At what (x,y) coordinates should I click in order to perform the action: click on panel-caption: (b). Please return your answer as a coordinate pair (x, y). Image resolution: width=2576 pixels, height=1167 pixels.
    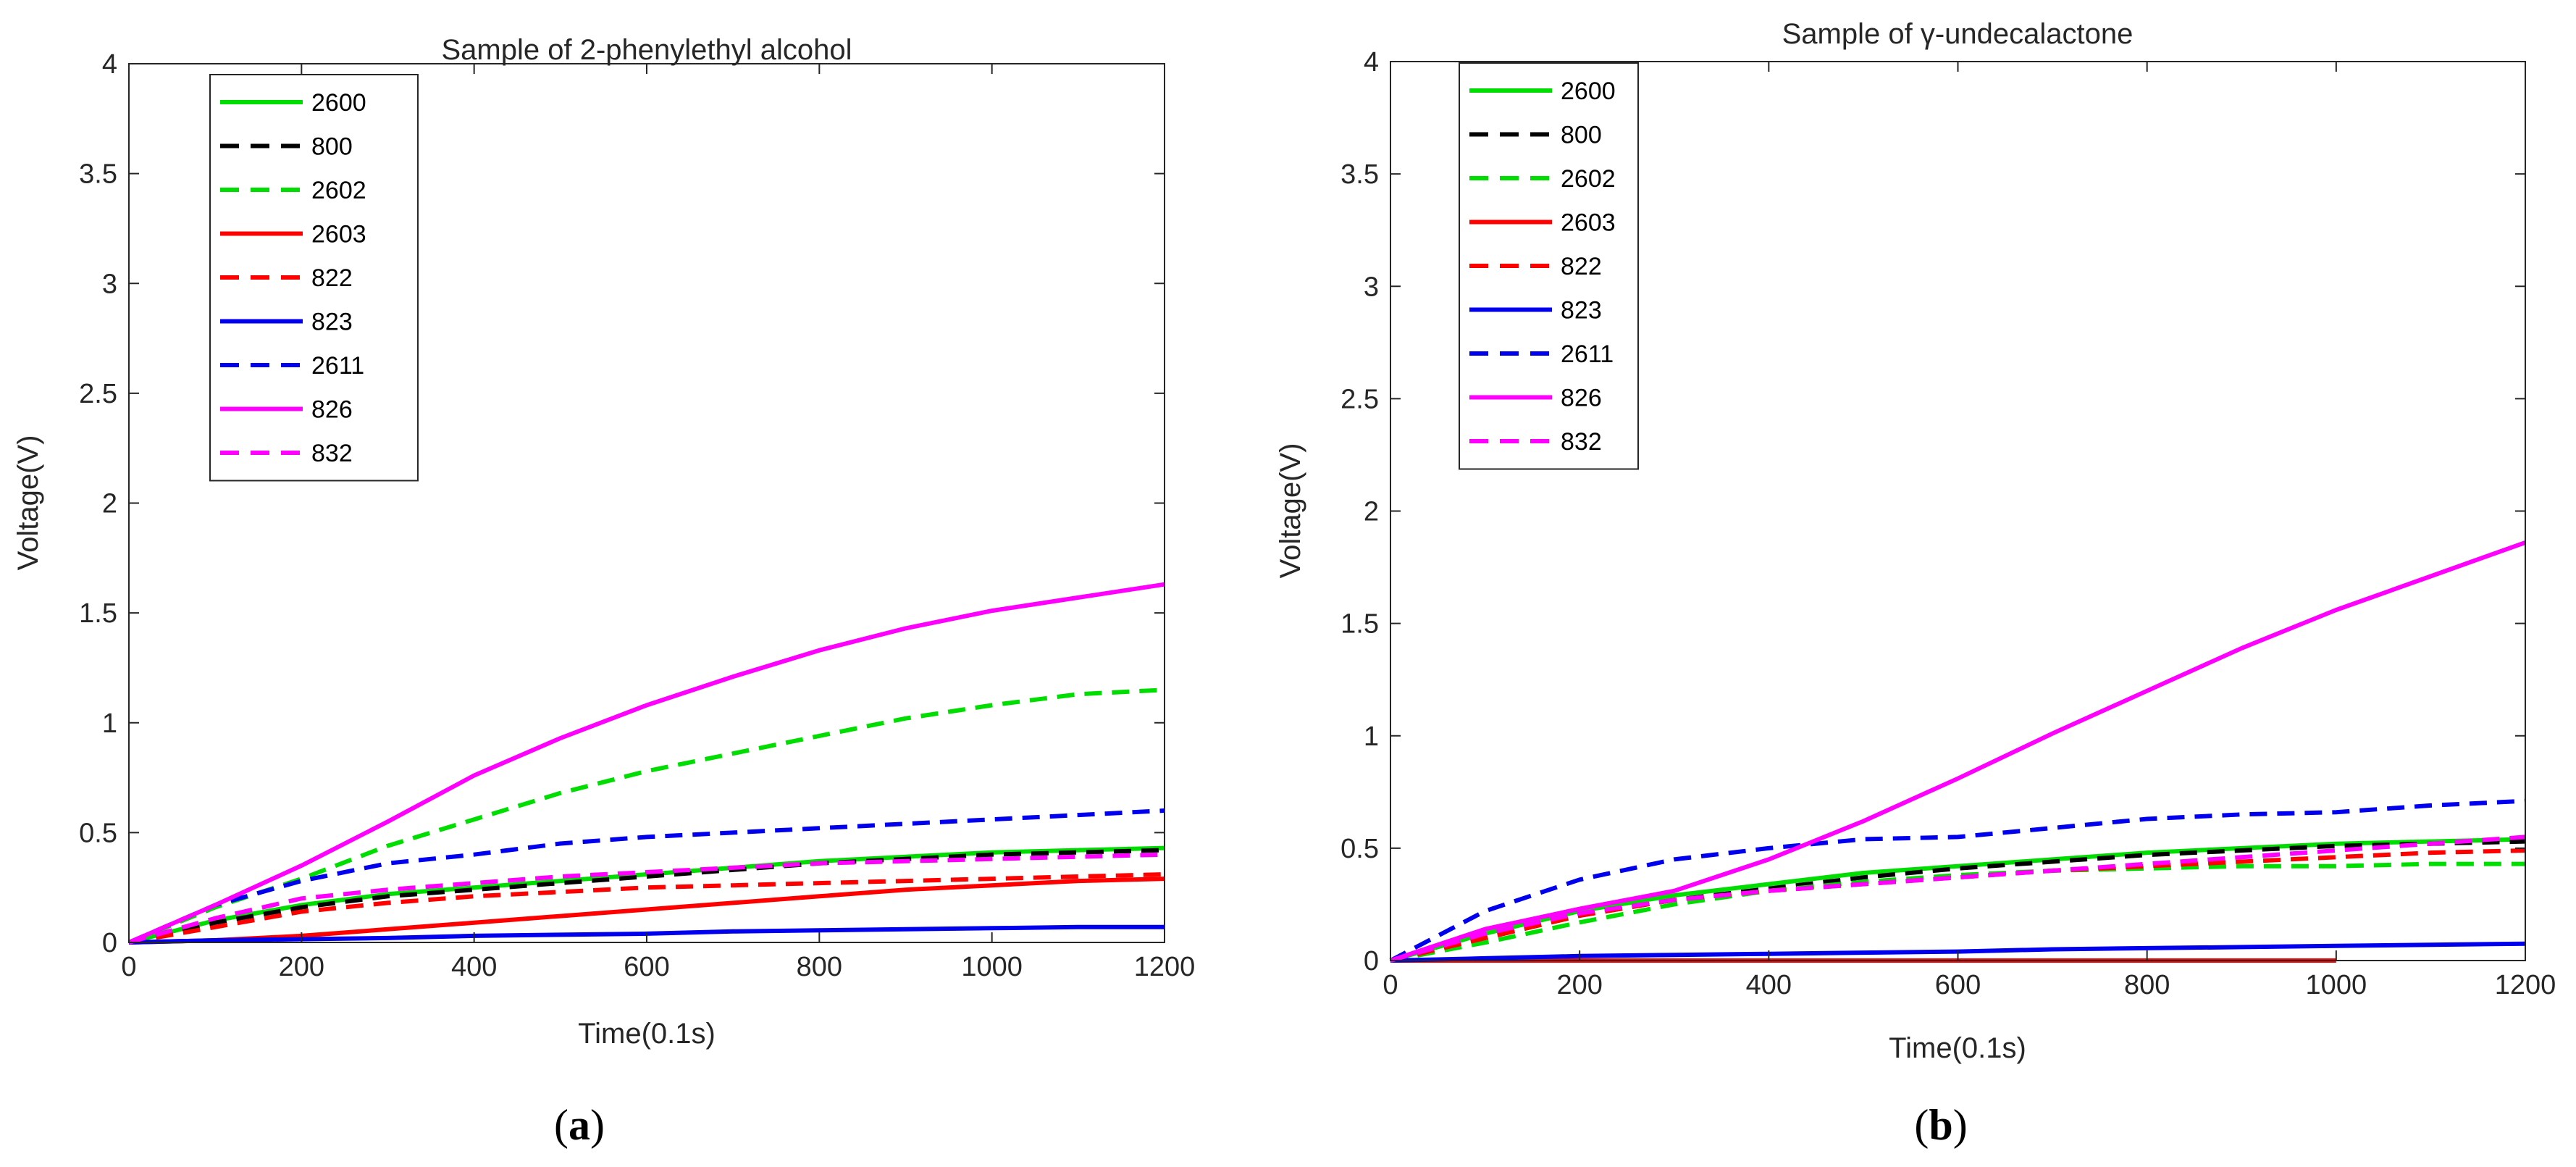
    Looking at the image, I should click on (1940, 1125).